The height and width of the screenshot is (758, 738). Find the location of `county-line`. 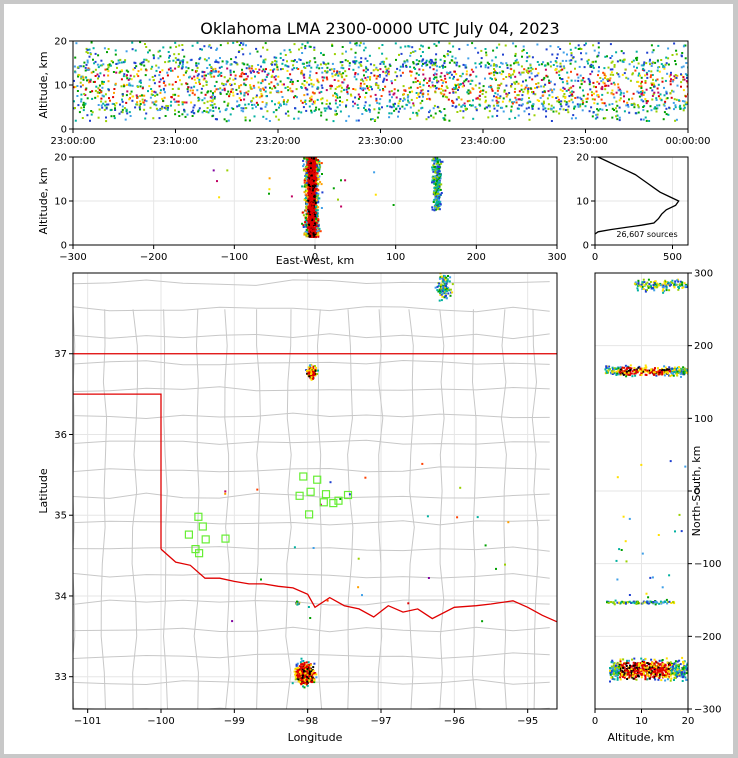

county-line is located at coordinates (535, 509).